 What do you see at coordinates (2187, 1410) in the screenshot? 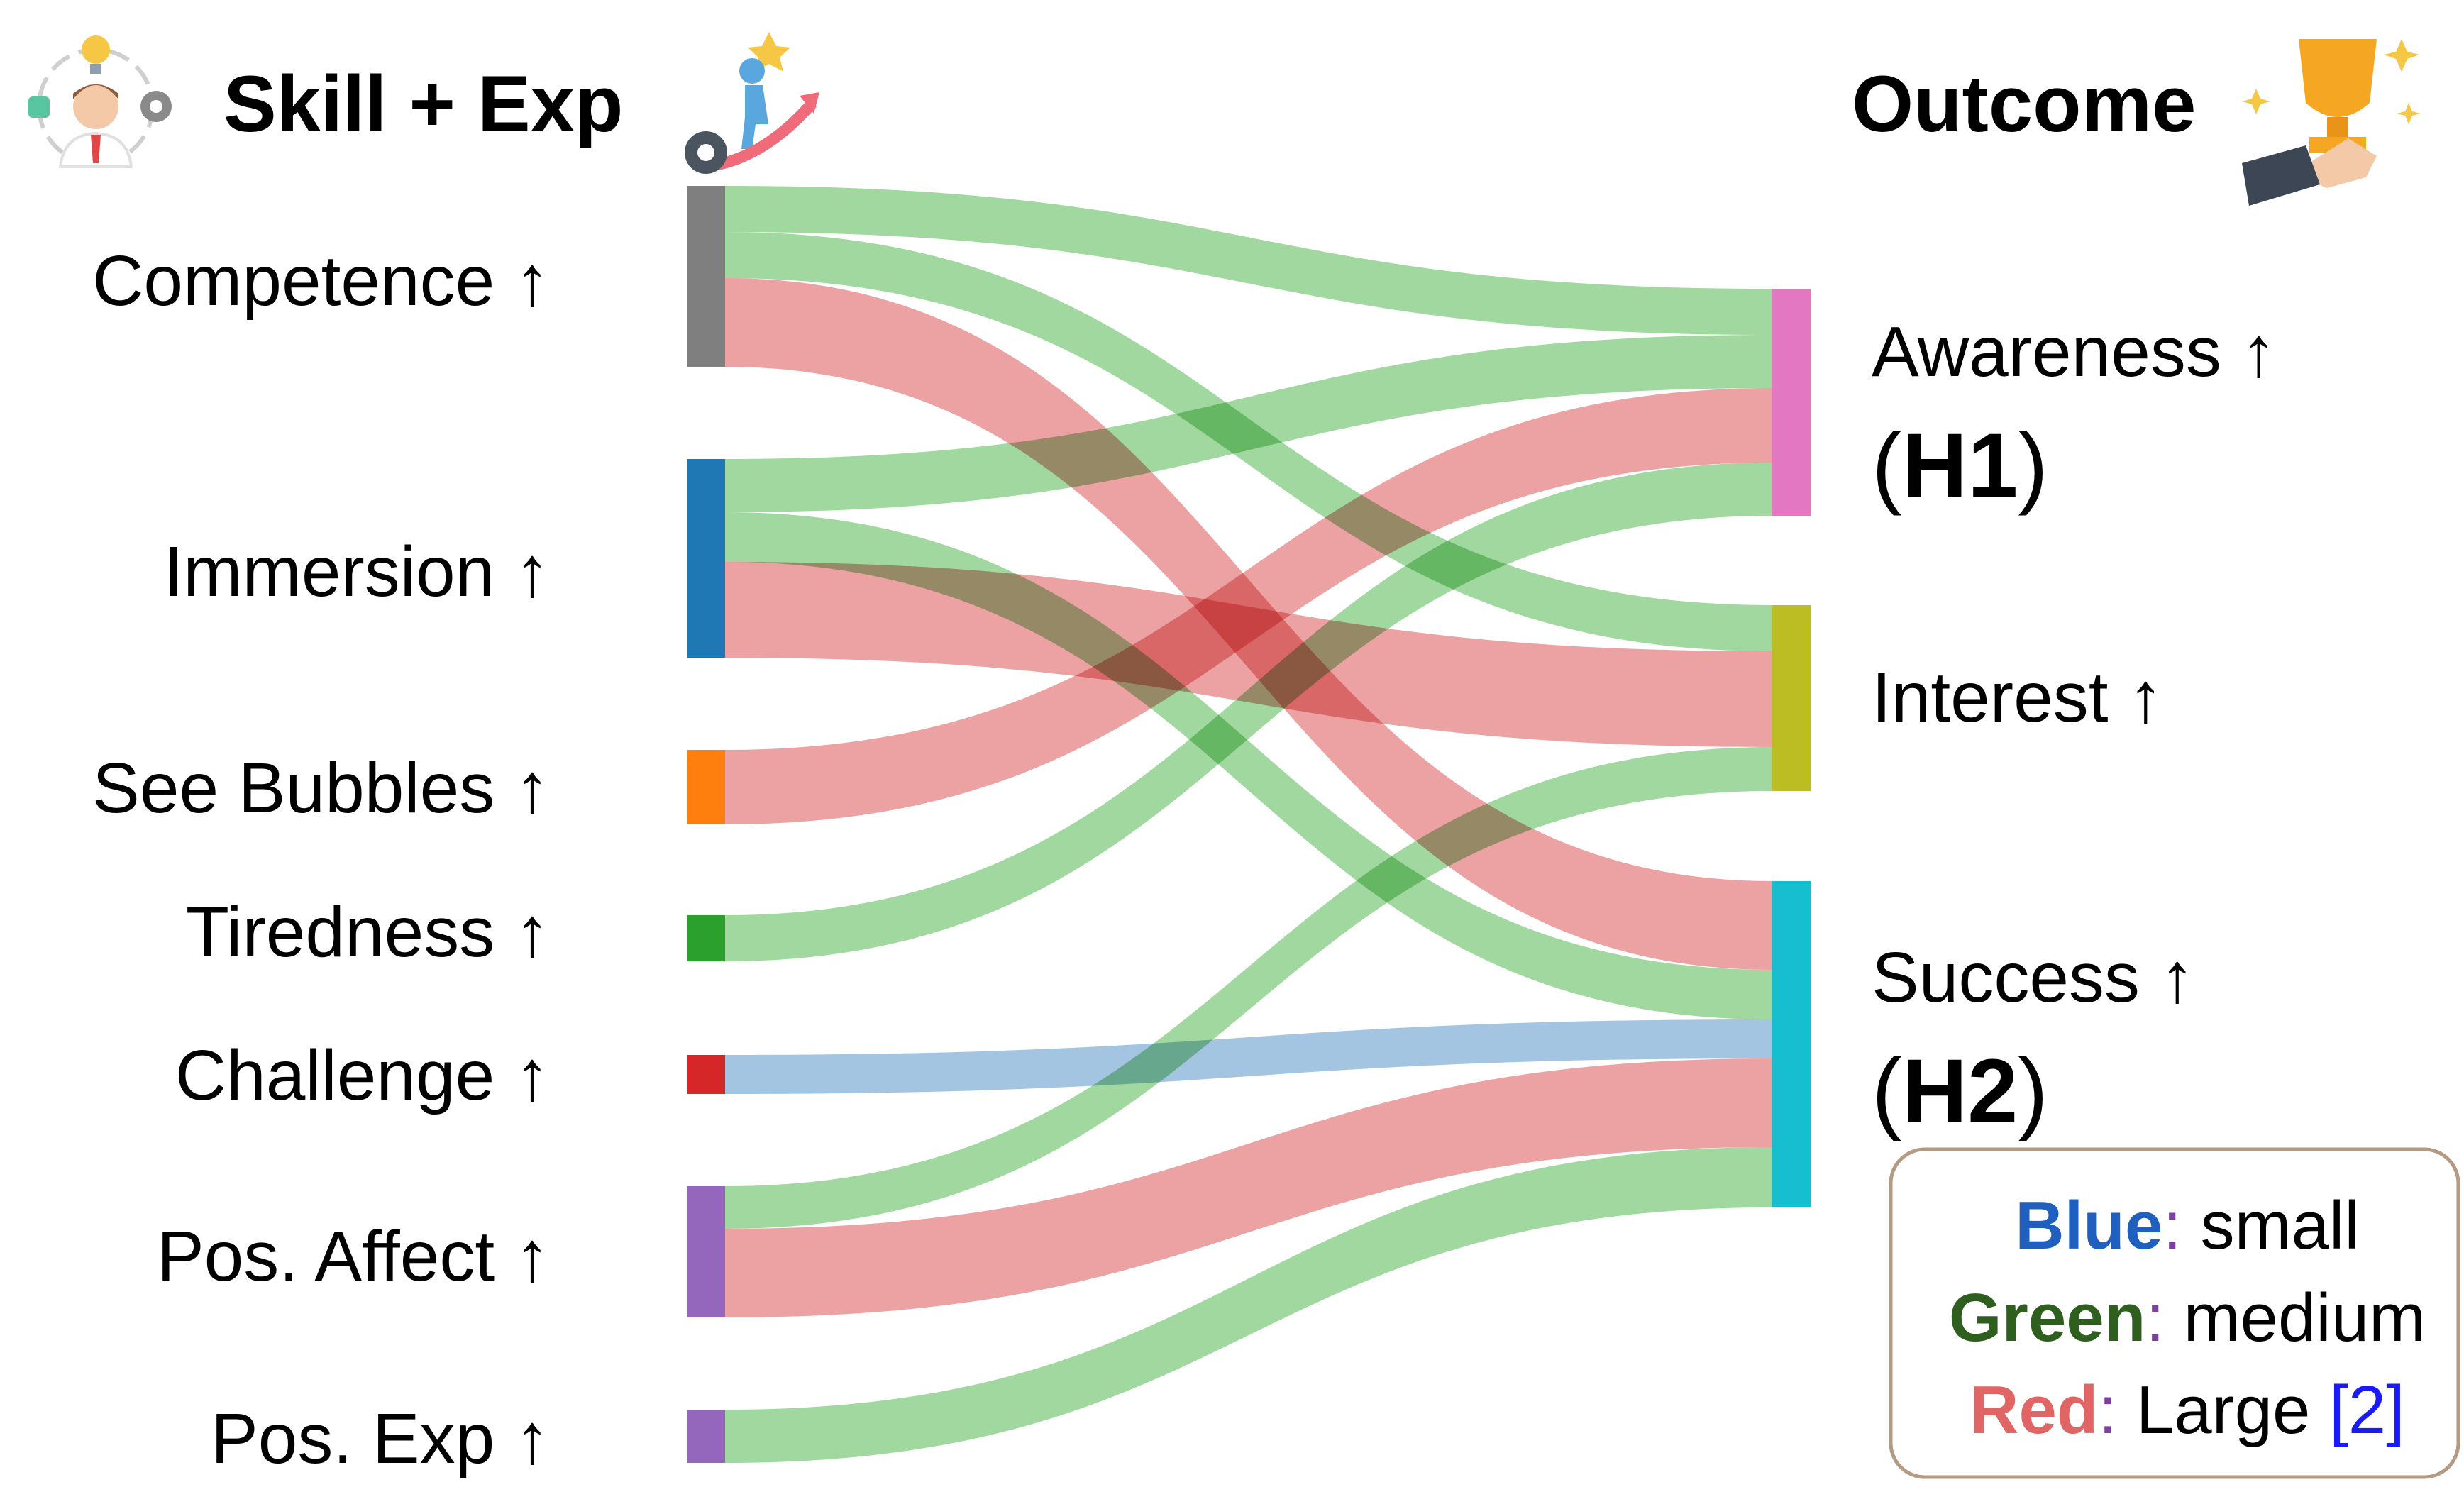
I see `legend-row-large: Red: Large [2]` at bounding box center [2187, 1410].